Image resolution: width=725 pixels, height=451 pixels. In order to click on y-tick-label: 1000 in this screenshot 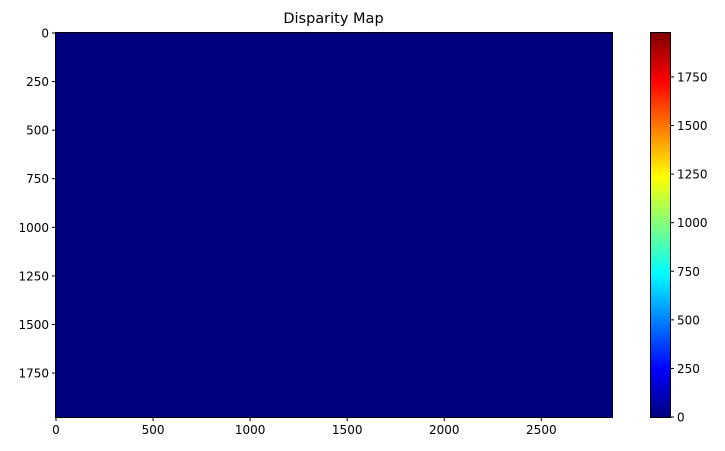, I will do `click(33, 228)`.